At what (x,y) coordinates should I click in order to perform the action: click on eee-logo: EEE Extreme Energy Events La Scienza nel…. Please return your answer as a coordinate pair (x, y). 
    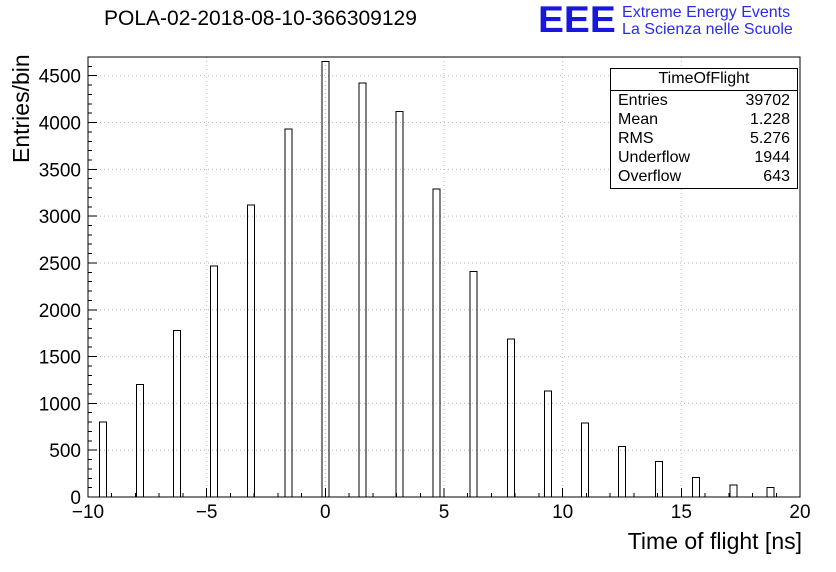
    Looking at the image, I should click on (665, 19).